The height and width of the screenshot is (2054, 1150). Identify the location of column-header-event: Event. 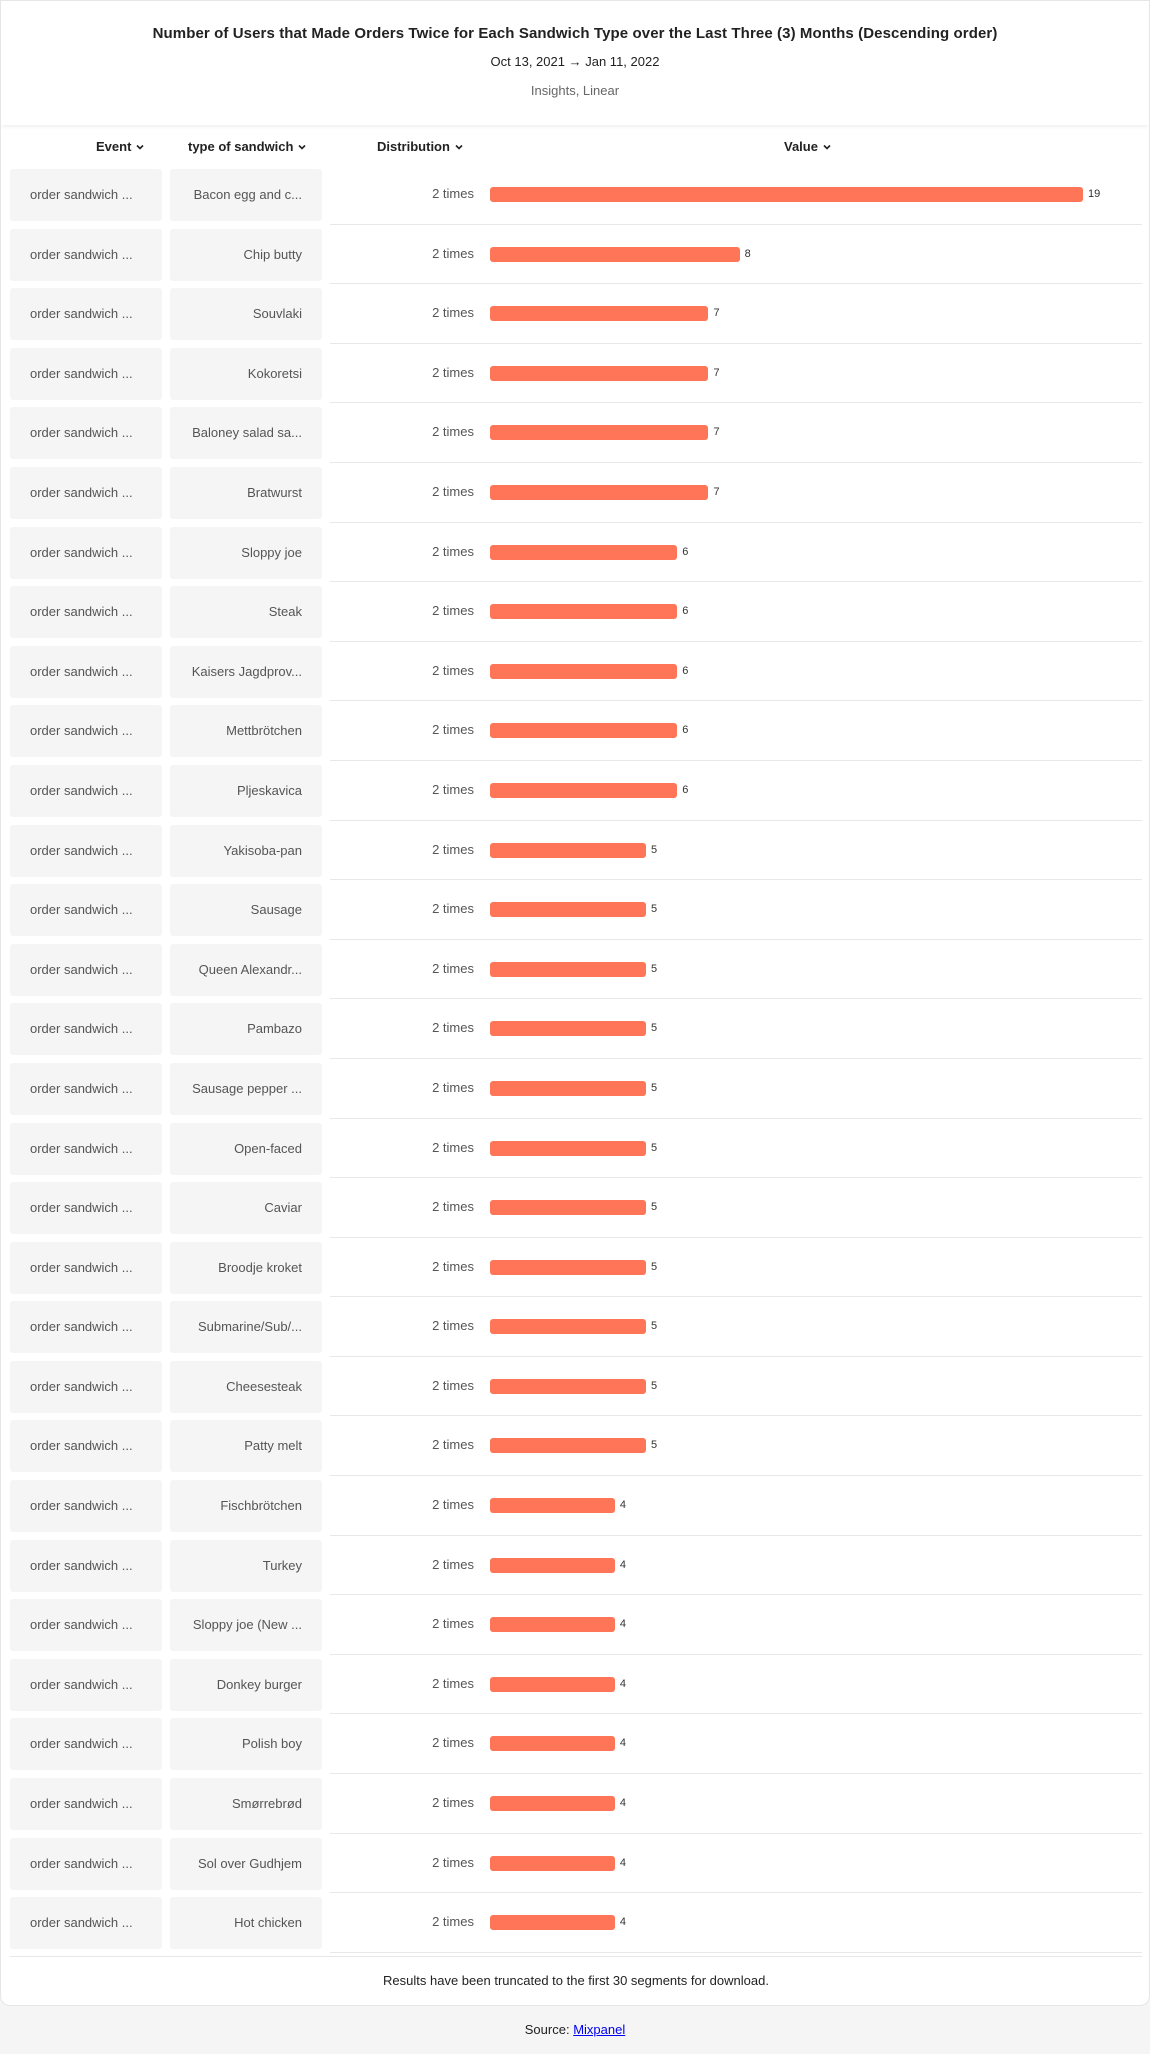
(120, 146).